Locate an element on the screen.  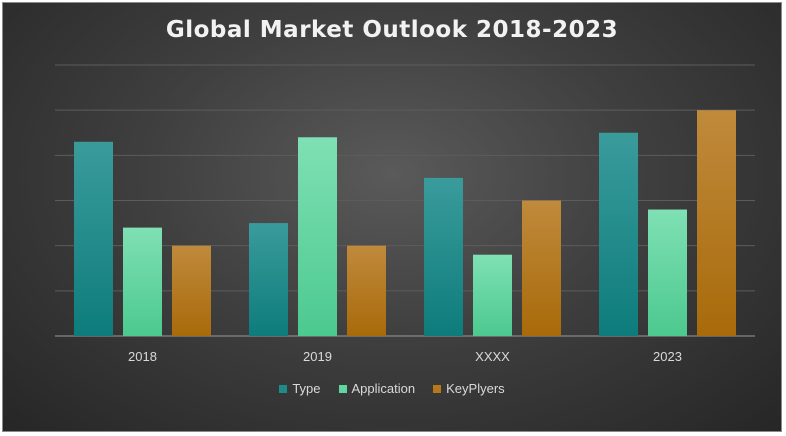
bar-keyplyers-xxxx is located at coordinates (541, 268).